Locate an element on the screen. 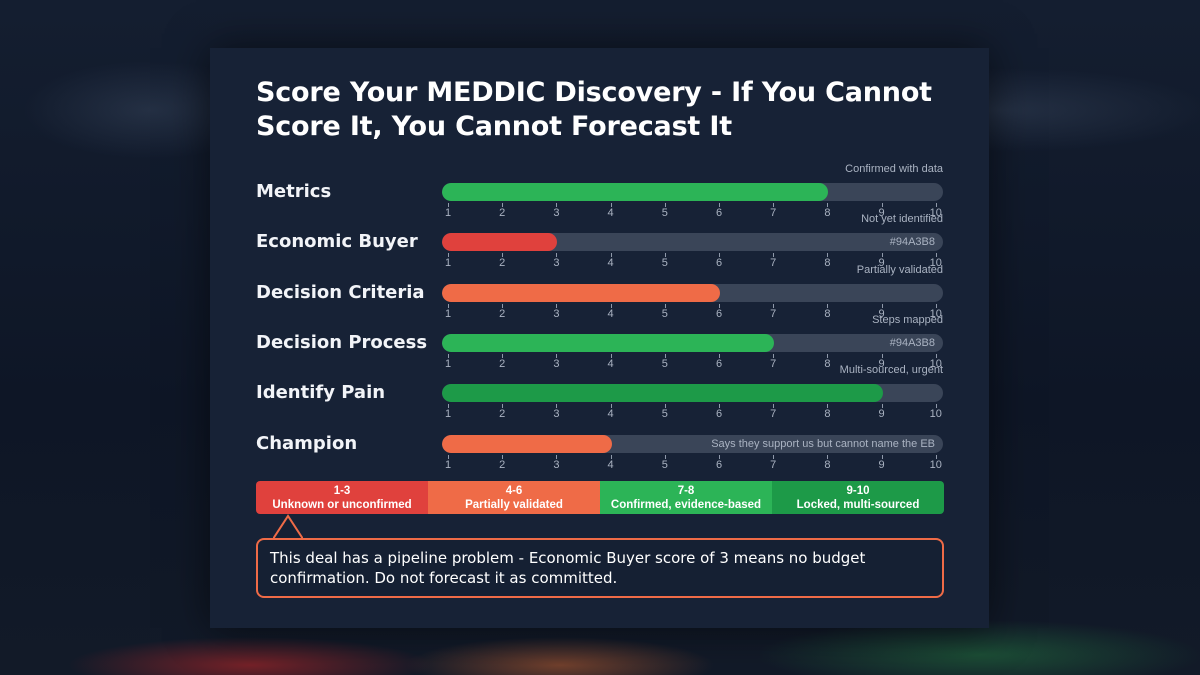  legend-entry: 9-10 Locked, multi-sourced is located at coordinates (858, 497).